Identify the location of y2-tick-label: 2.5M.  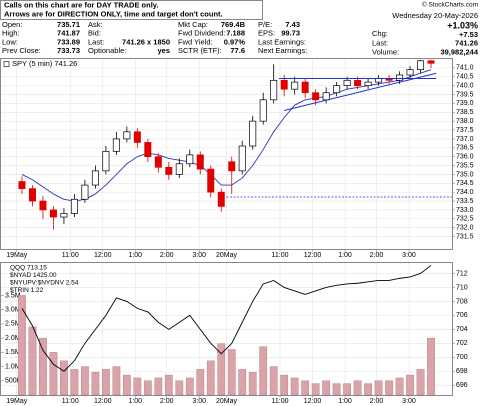
(13, 324).